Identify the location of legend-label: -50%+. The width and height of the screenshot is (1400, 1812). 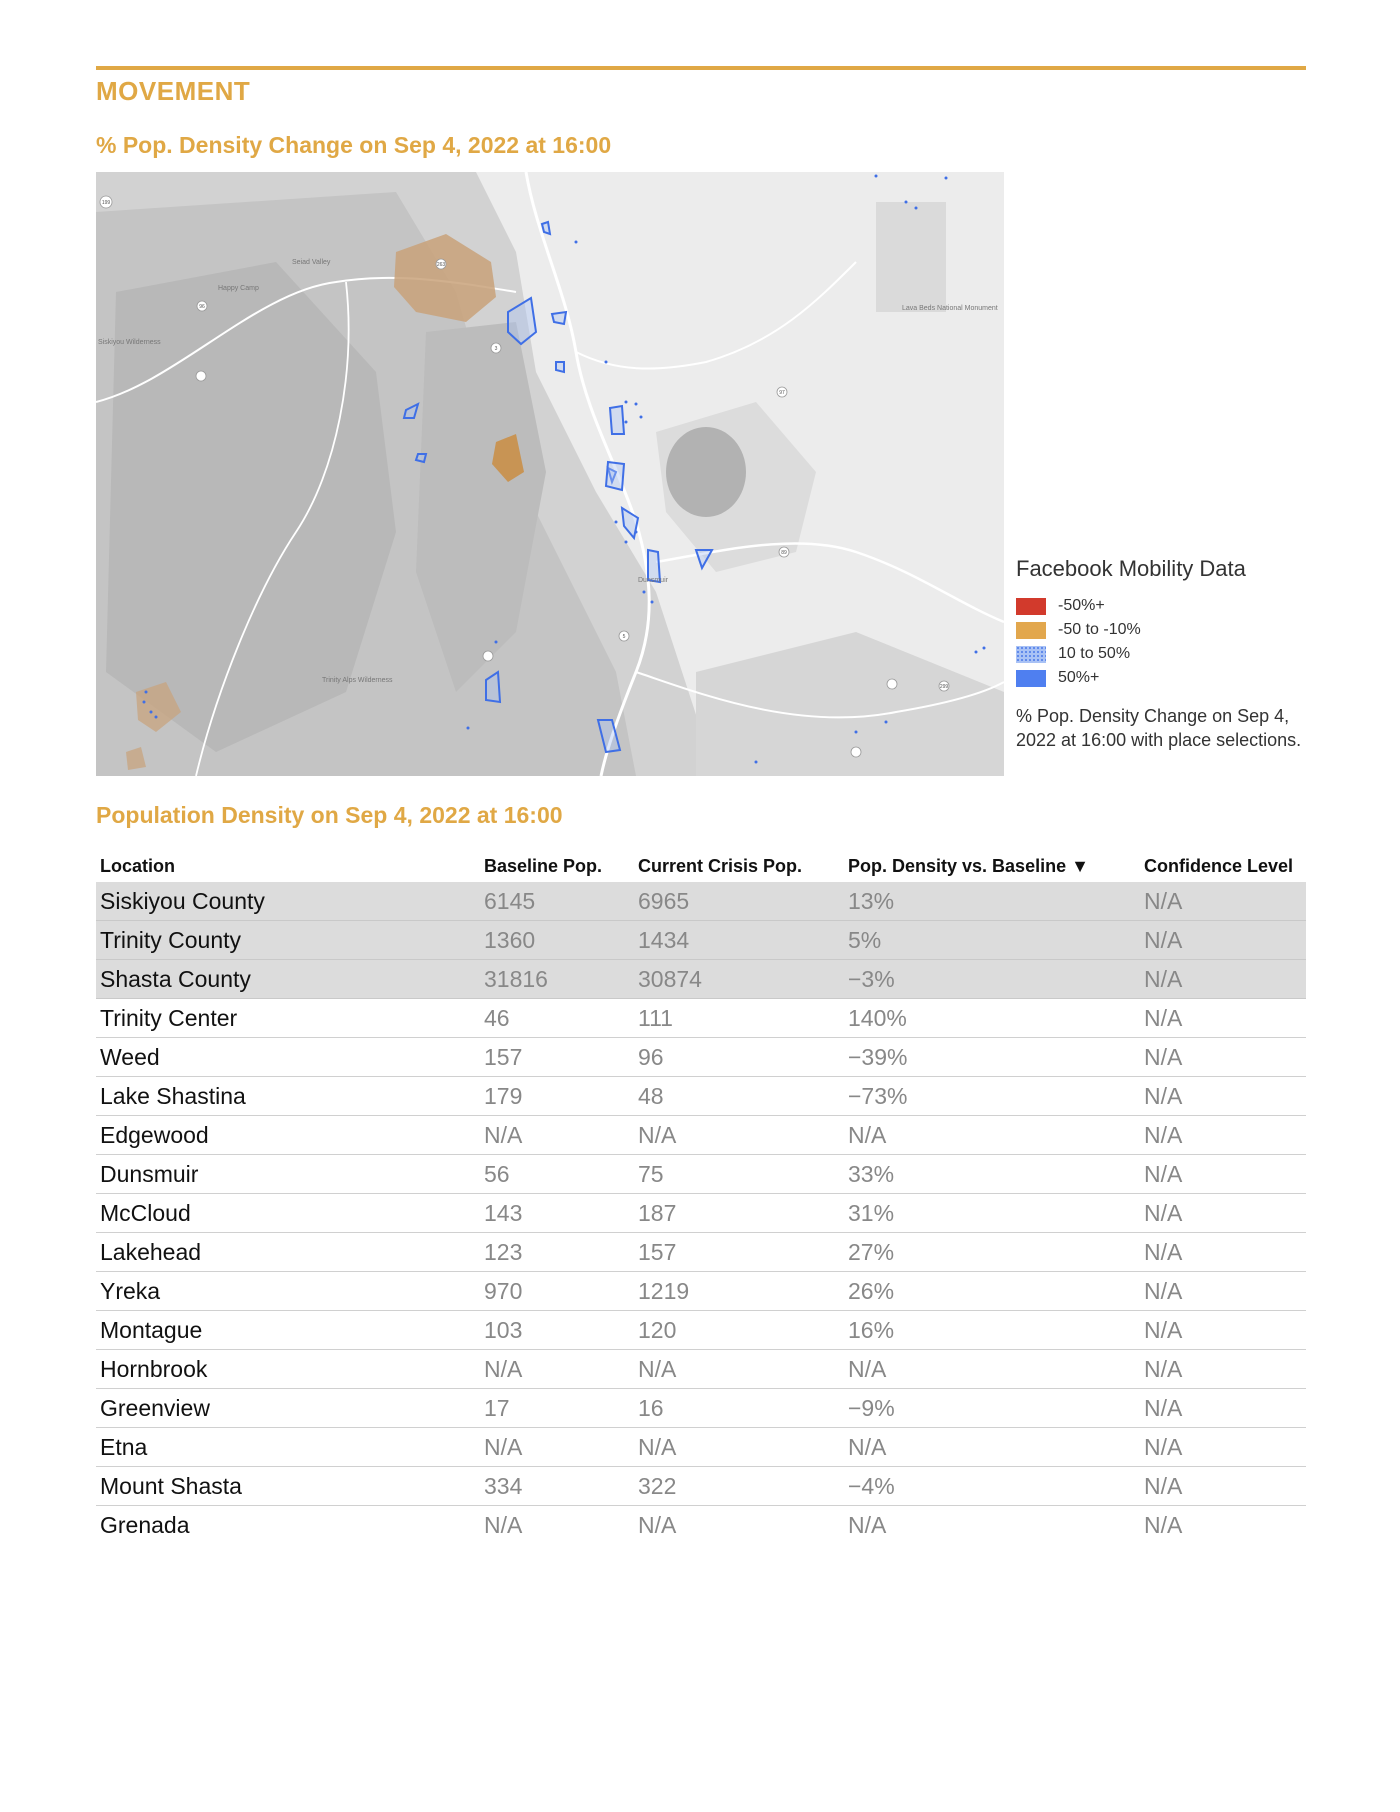
(1081, 605).